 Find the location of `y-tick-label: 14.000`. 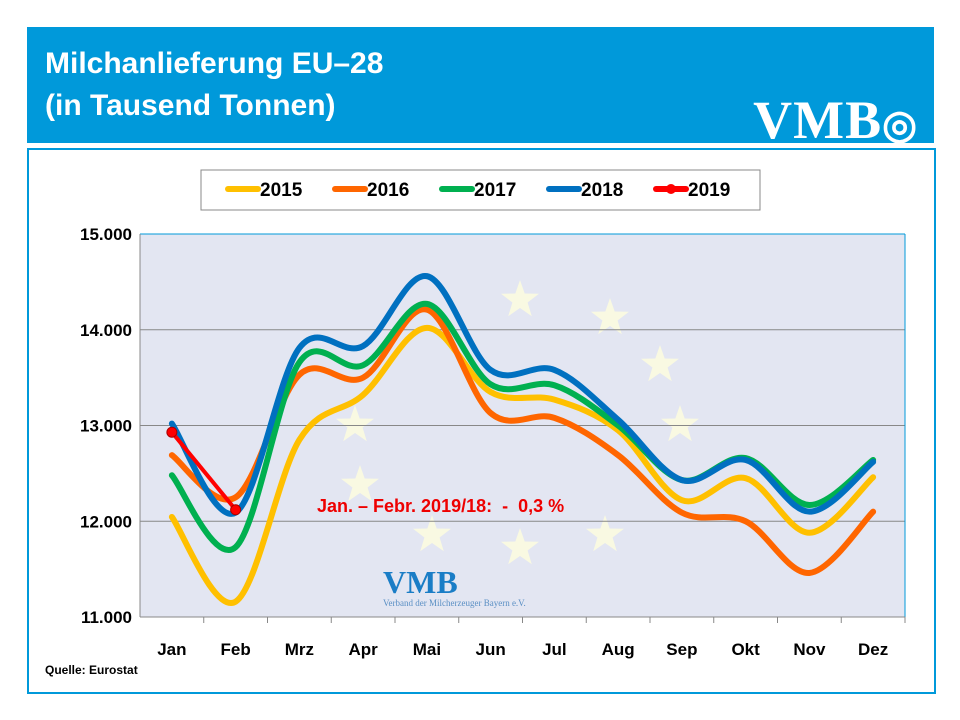

y-tick-label: 14.000 is located at coordinates (106, 330).